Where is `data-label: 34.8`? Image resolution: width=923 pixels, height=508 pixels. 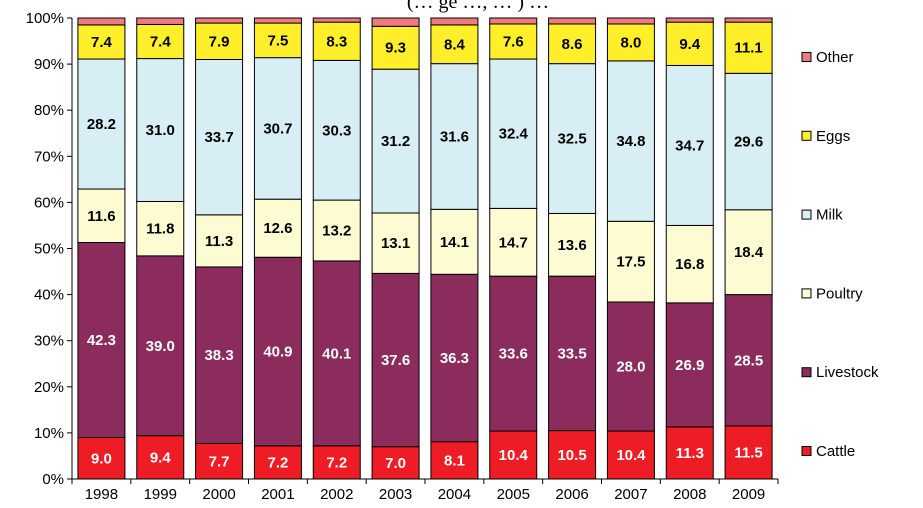
data-label: 34.8 is located at coordinates (630, 141).